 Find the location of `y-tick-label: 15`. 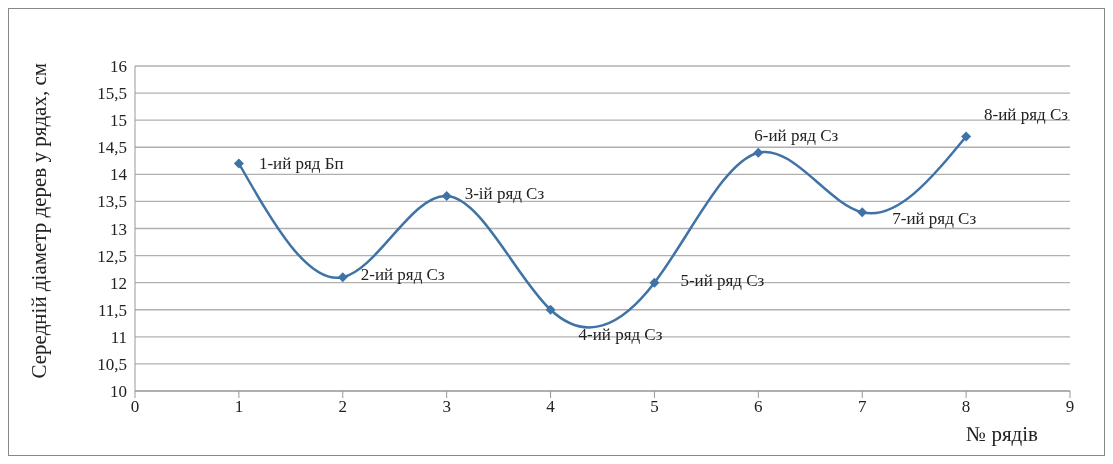

y-tick-label: 15 is located at coordinates (118, 121).